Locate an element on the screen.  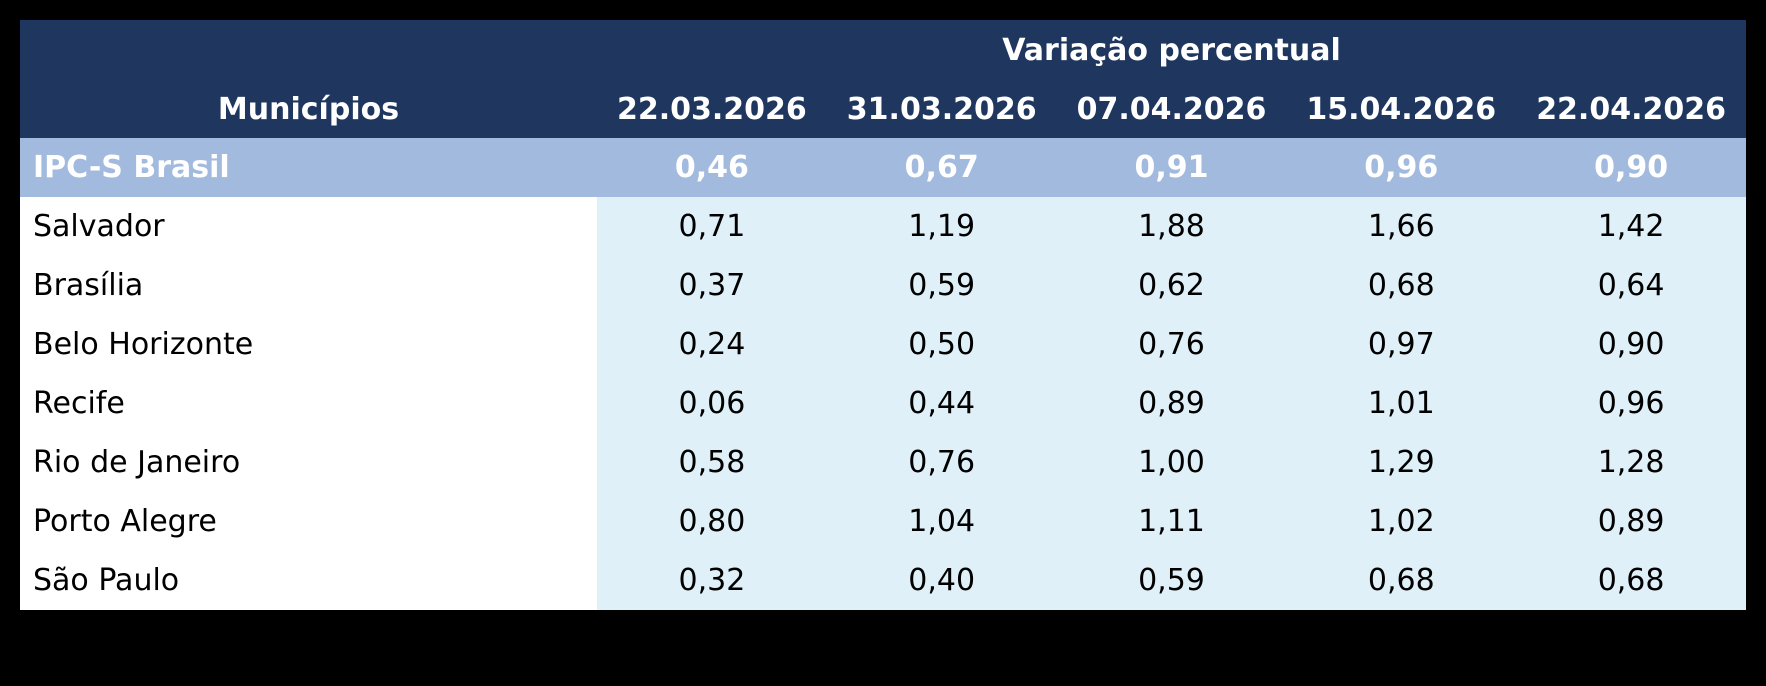
row-label: Salvador is located at coordinates (308, 226).